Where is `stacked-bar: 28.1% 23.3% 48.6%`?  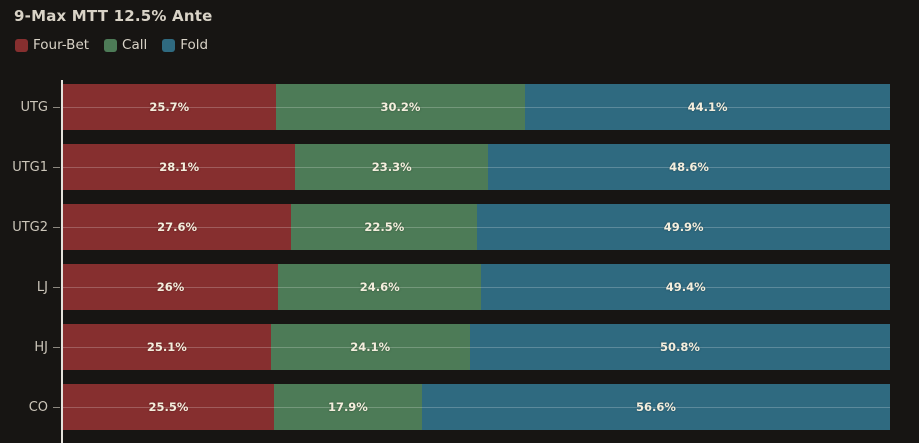
stacked-bar: 28.1% 23.3% 48.6% is located at coordinates (476, 167).